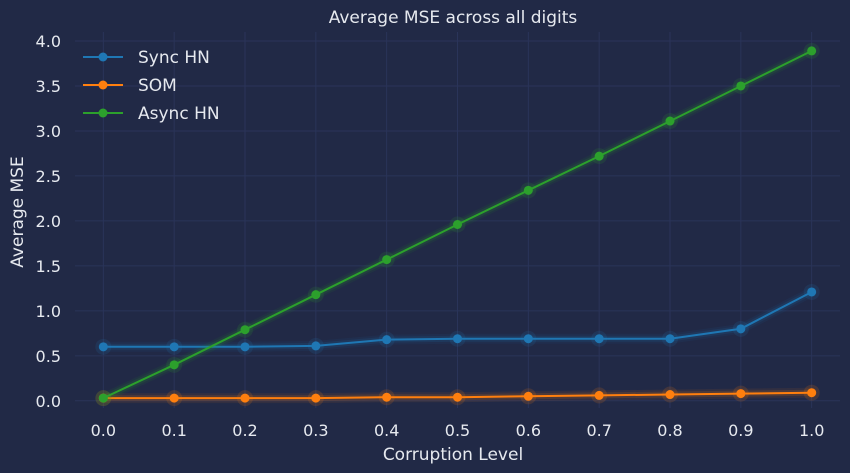 The width and height of the screenshot is (850, 473). I want to click on y-tick-label: 2.5, so click(48, 176).